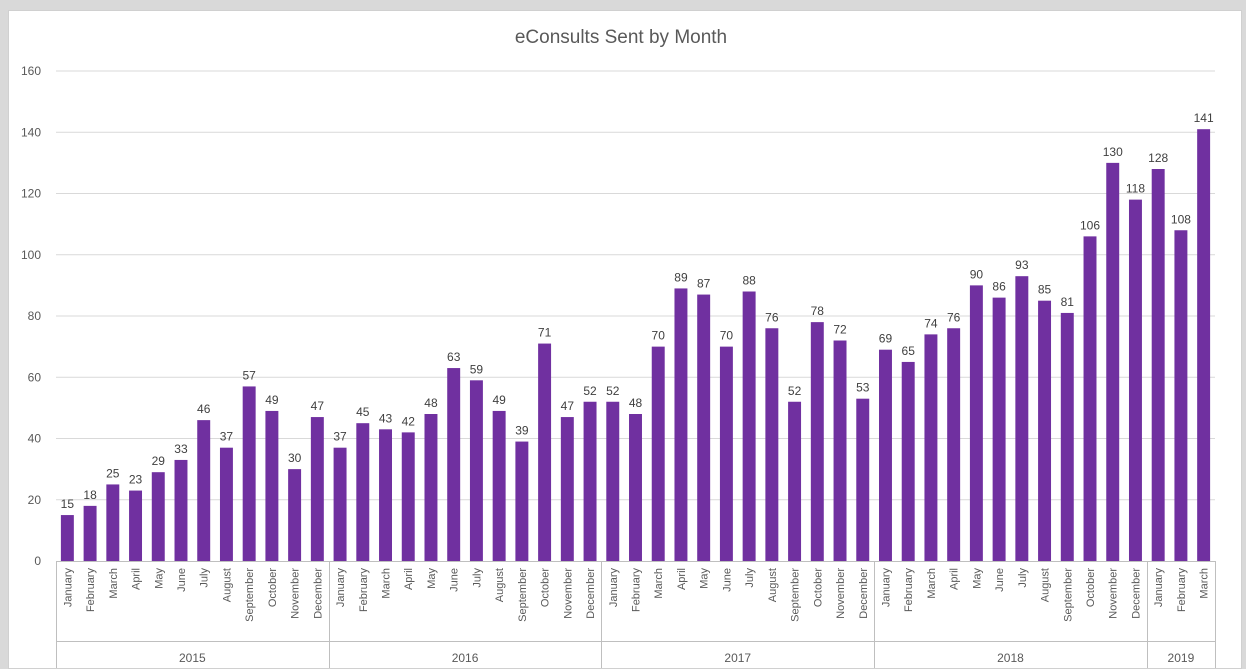 The height and width of the screenshot is (669, 1246). What do you see at coordinates (31, 255) in the screenshot?
I see `y-tick-label: 100` at bounding box center [31, 255].